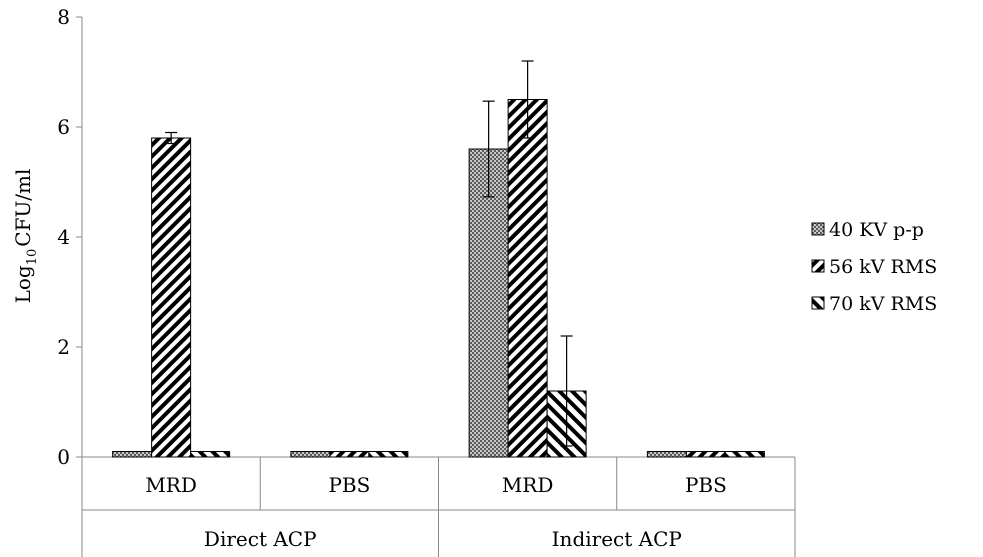  What do you see at coordinates (63, 237) in the screenshot?
I see `y-tick-label: 4` at bounding box center [63, 237].